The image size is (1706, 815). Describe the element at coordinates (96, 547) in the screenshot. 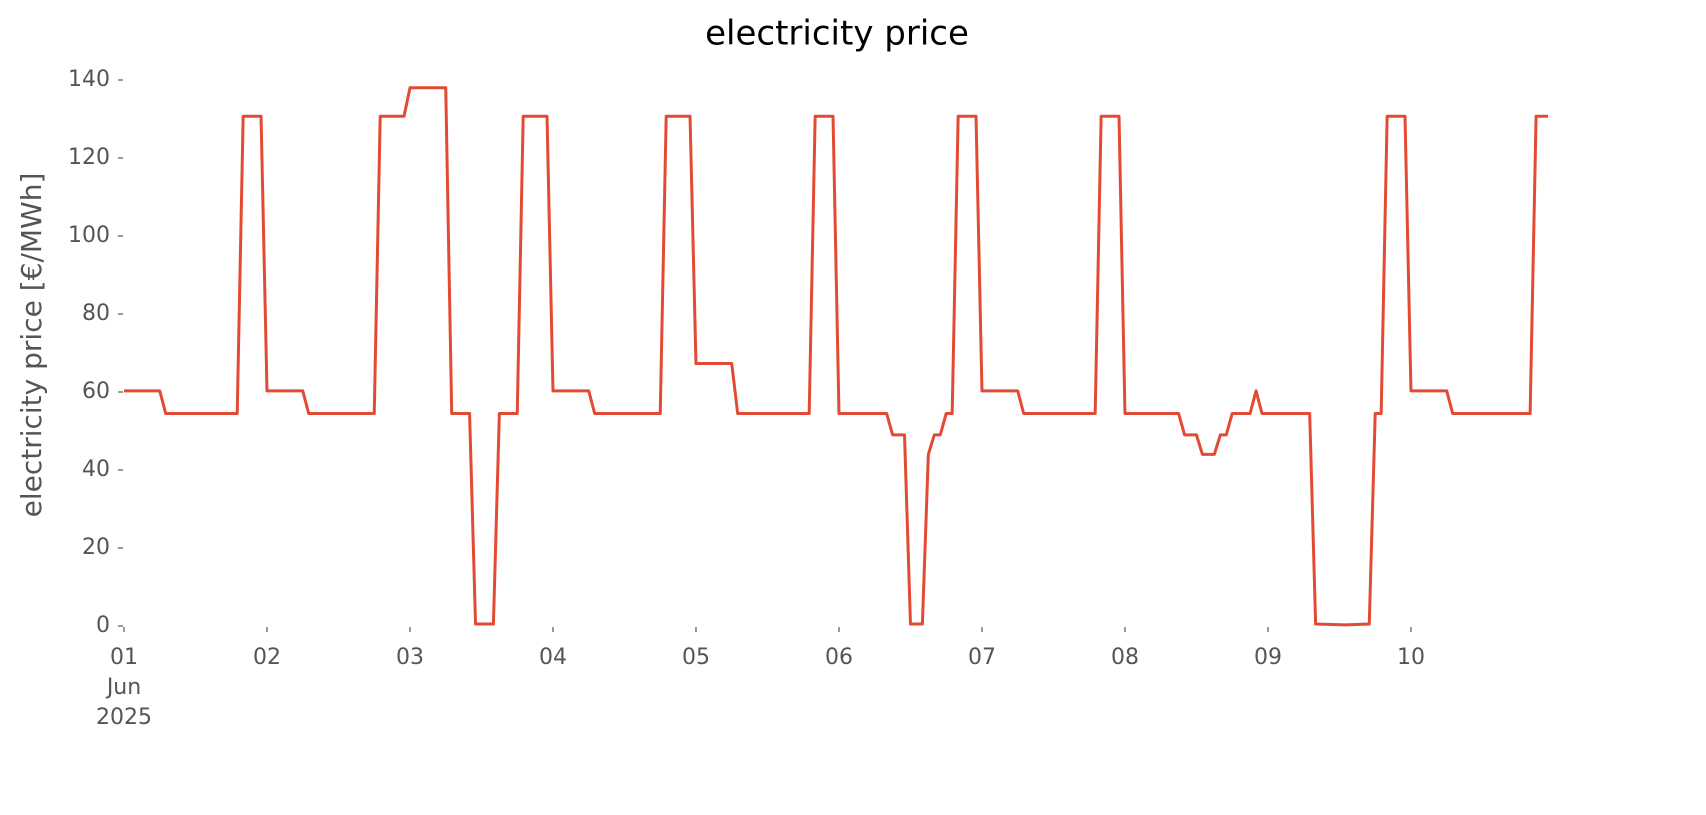

I see `y-tick-label: 20` at that location.